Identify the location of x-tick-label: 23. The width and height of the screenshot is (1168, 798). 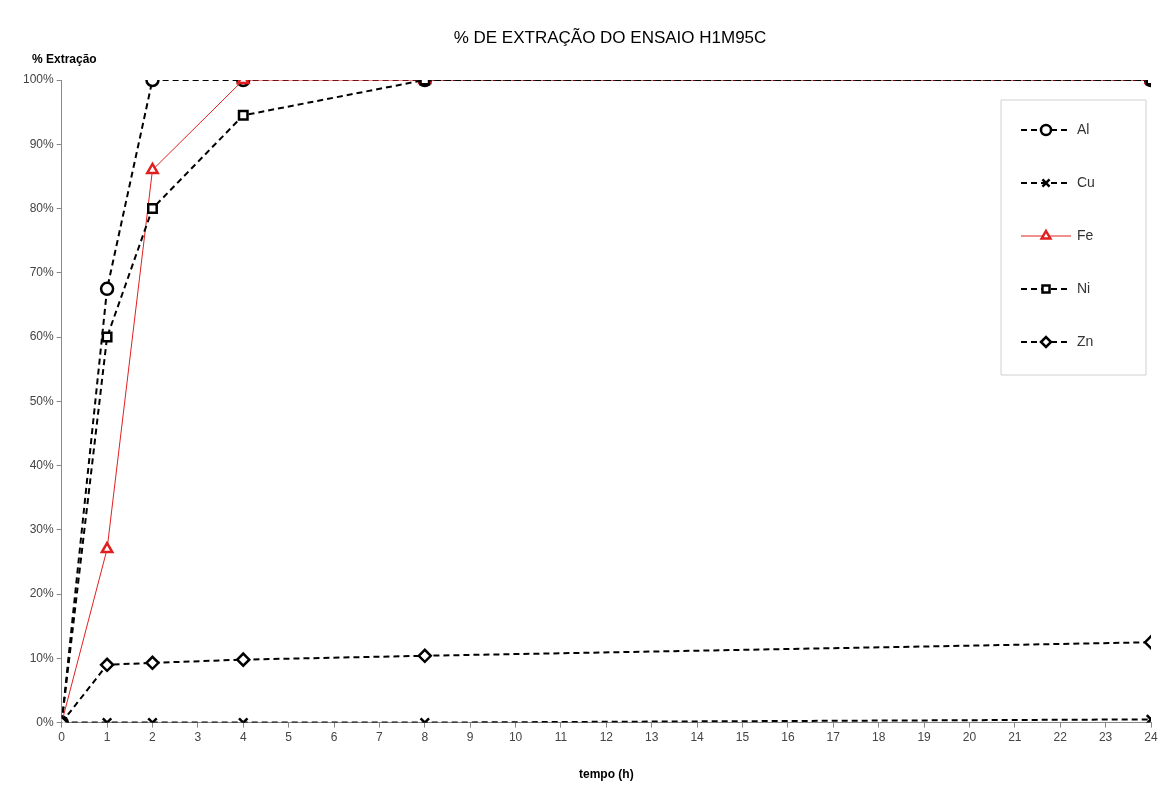
(1105, 737).